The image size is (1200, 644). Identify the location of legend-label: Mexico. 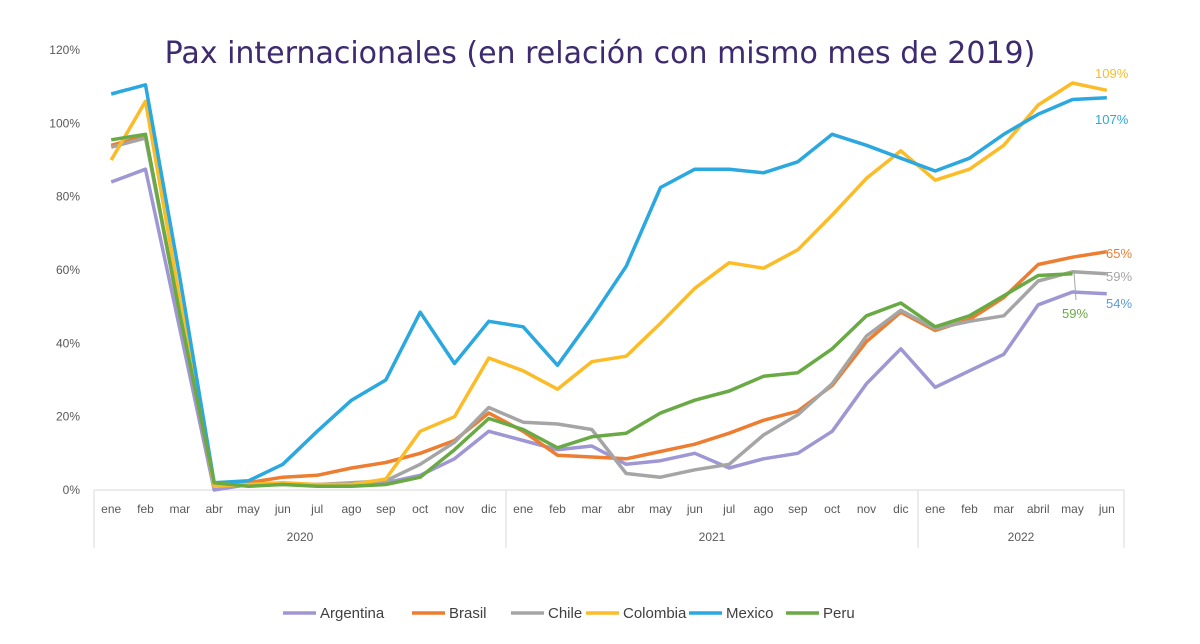
(750, 613).